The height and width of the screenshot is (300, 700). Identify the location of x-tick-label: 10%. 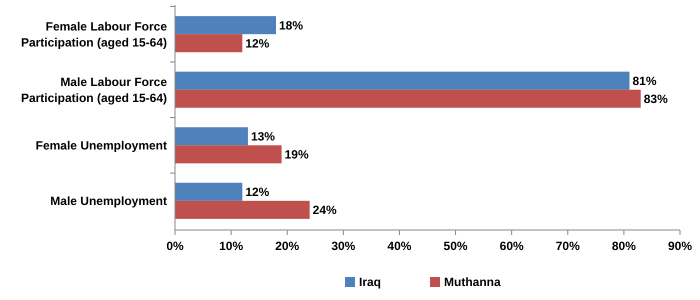
(231, 246).